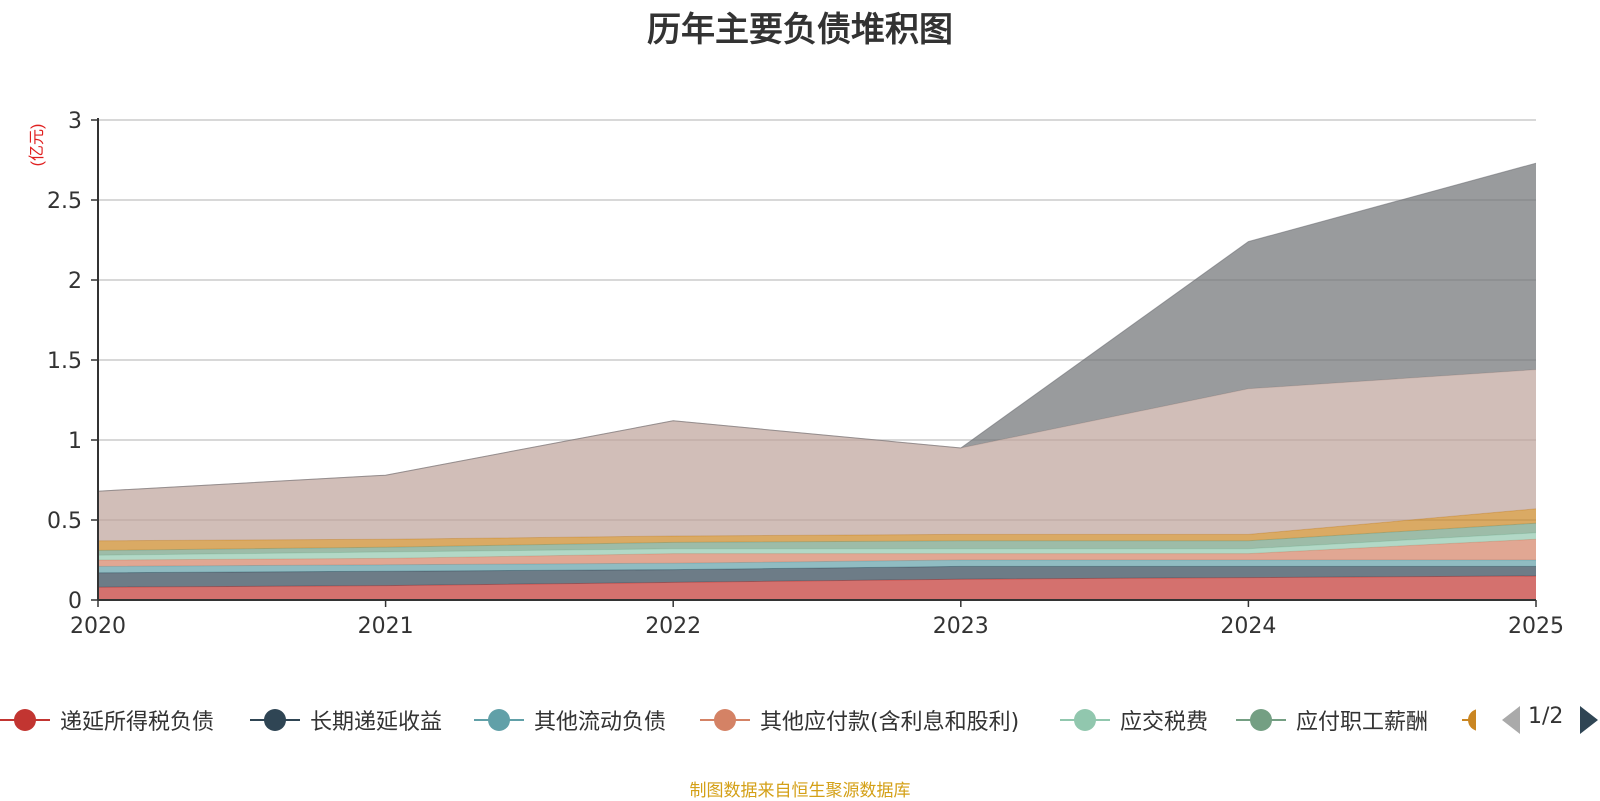 The image size is (1600, 801). I want to click on legend-item: 应付职工薪酬, so click(1332, 720).